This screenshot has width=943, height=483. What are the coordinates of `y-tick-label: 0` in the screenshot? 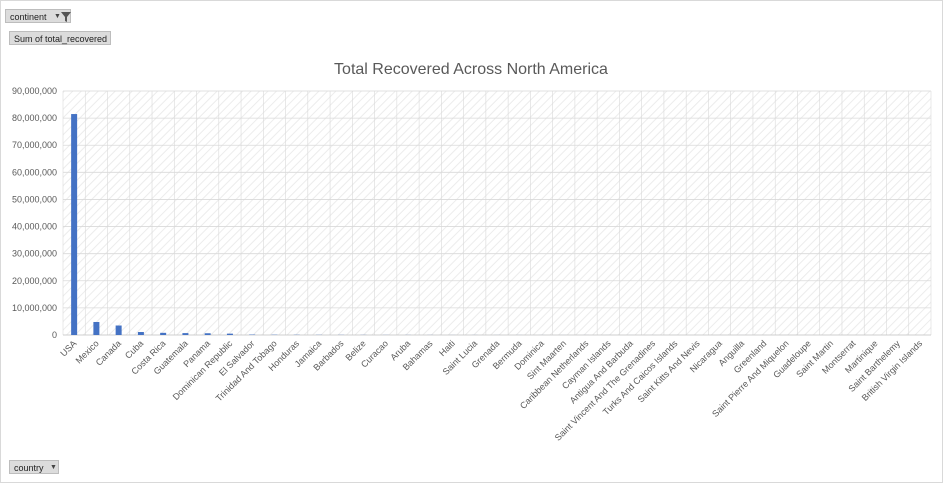 It's located at (54, 335).